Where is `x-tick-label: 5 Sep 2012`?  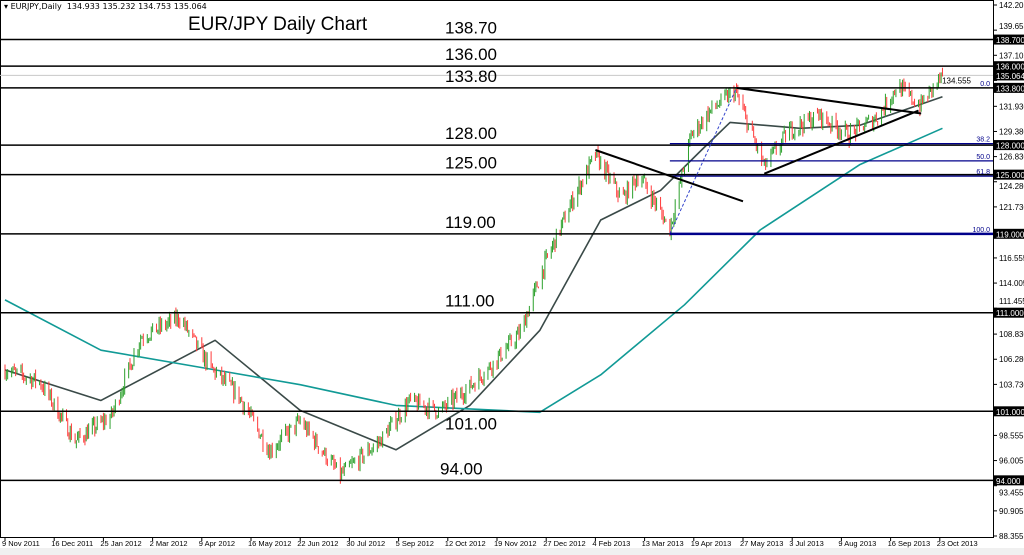
x-tick-label: 5 Sep 2012 is located at coordinates (415, 543).